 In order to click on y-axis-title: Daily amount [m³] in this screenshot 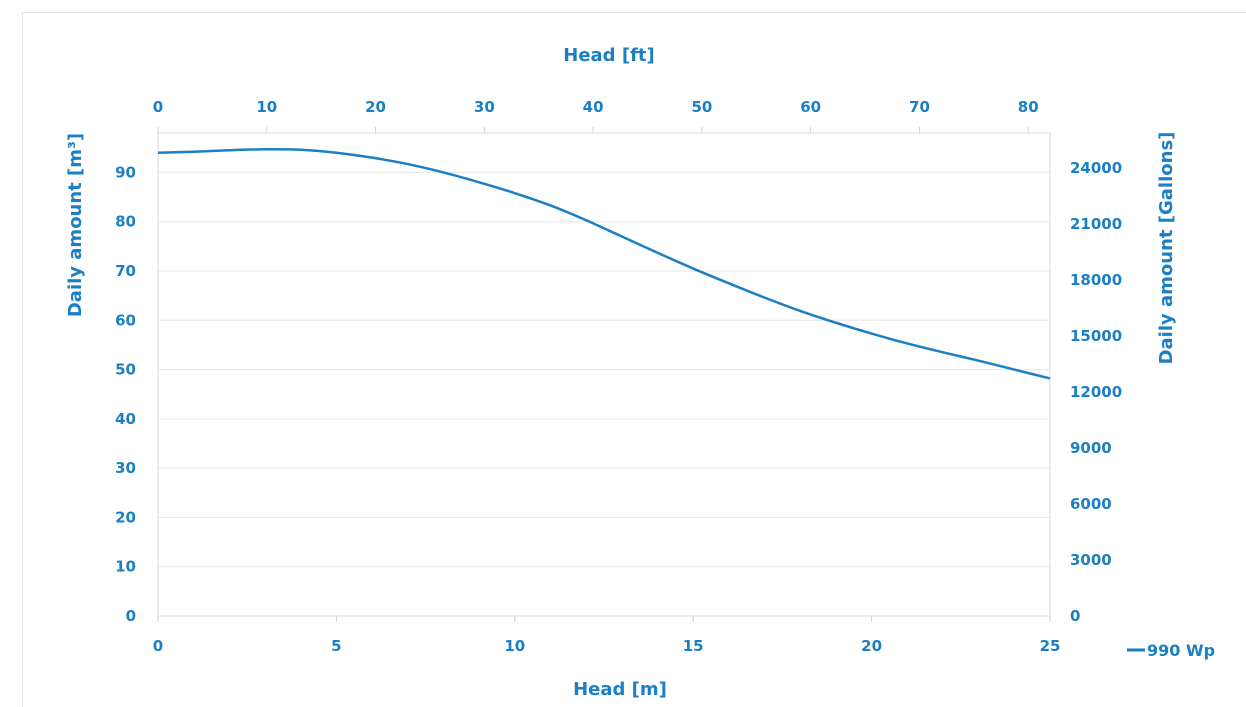, I will do `click(75, 225)`.